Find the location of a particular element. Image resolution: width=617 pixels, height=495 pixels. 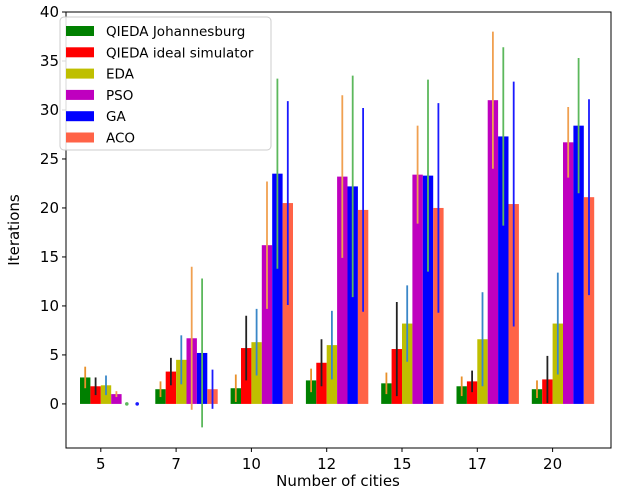

y-tick-label: 0 is located at coordinates (54, 404).